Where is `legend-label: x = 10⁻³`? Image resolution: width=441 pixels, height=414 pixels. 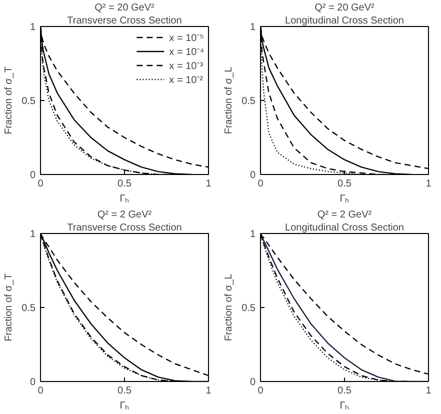
legend-label: x = 10⁻³ is located at coordinates (186, 66).